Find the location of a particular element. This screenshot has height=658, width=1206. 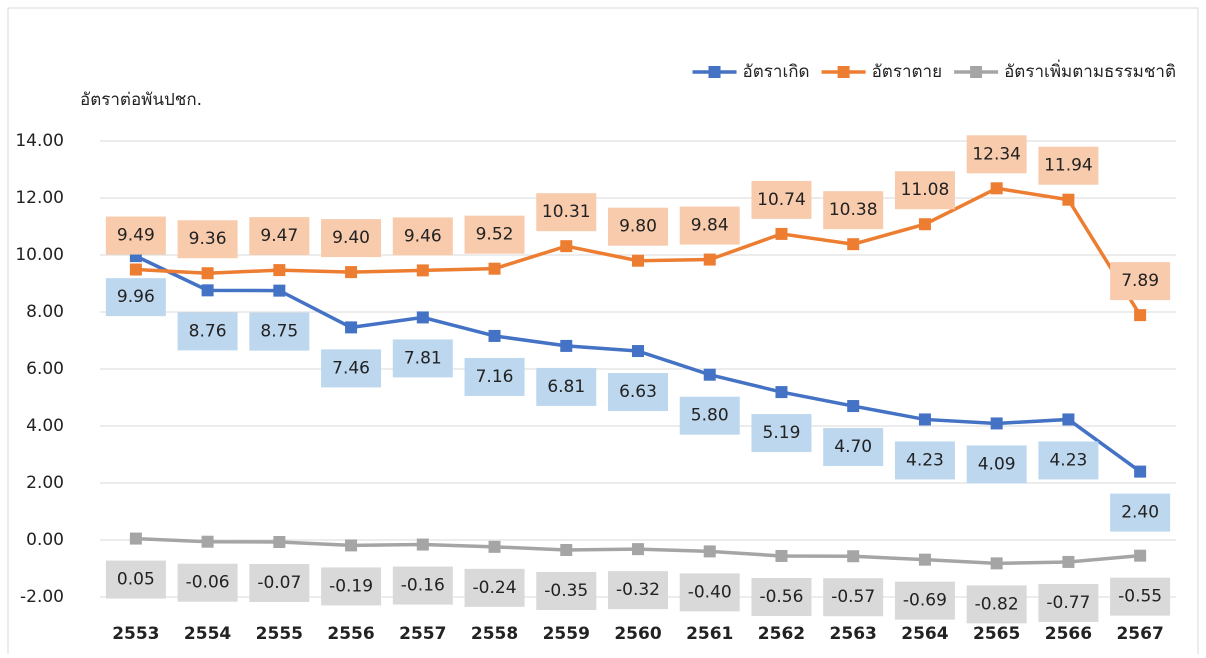

legend-label: อัตราเกิด is located at coordinates (776, 72).